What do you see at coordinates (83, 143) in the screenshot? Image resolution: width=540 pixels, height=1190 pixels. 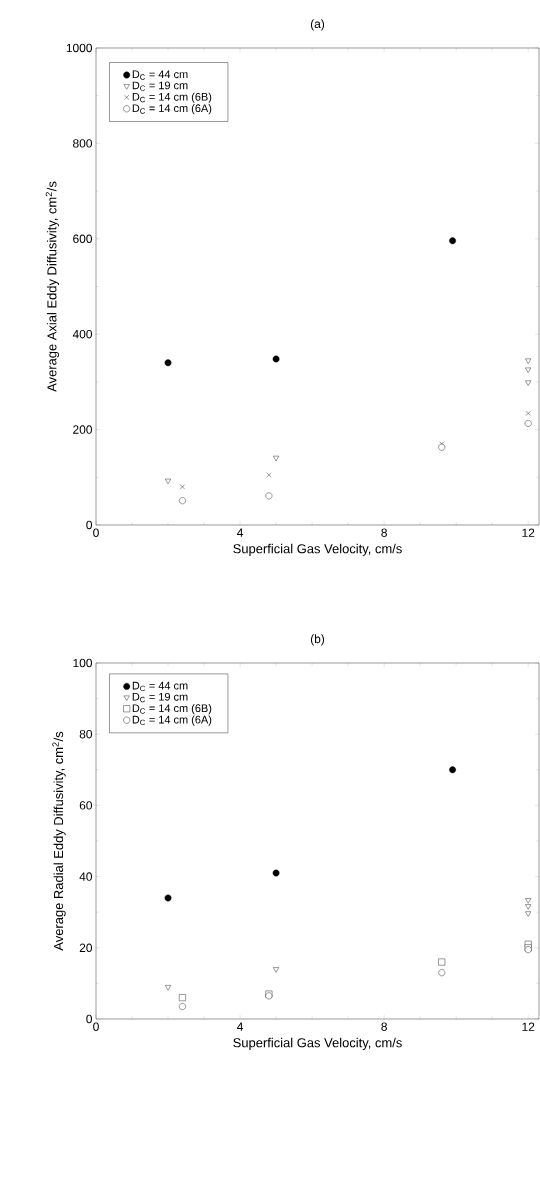 I see `y-tick-label: 800` at bounding box center [83, 143].